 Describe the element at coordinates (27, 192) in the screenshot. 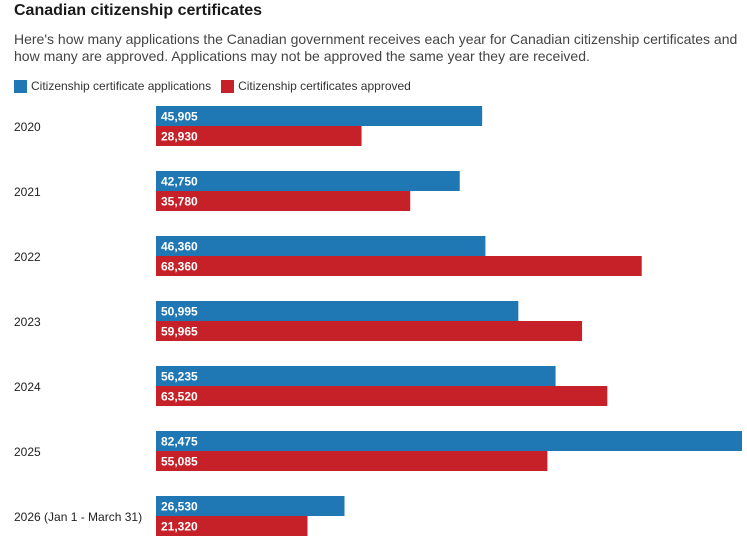

I see `category-label: 2021` at that location.